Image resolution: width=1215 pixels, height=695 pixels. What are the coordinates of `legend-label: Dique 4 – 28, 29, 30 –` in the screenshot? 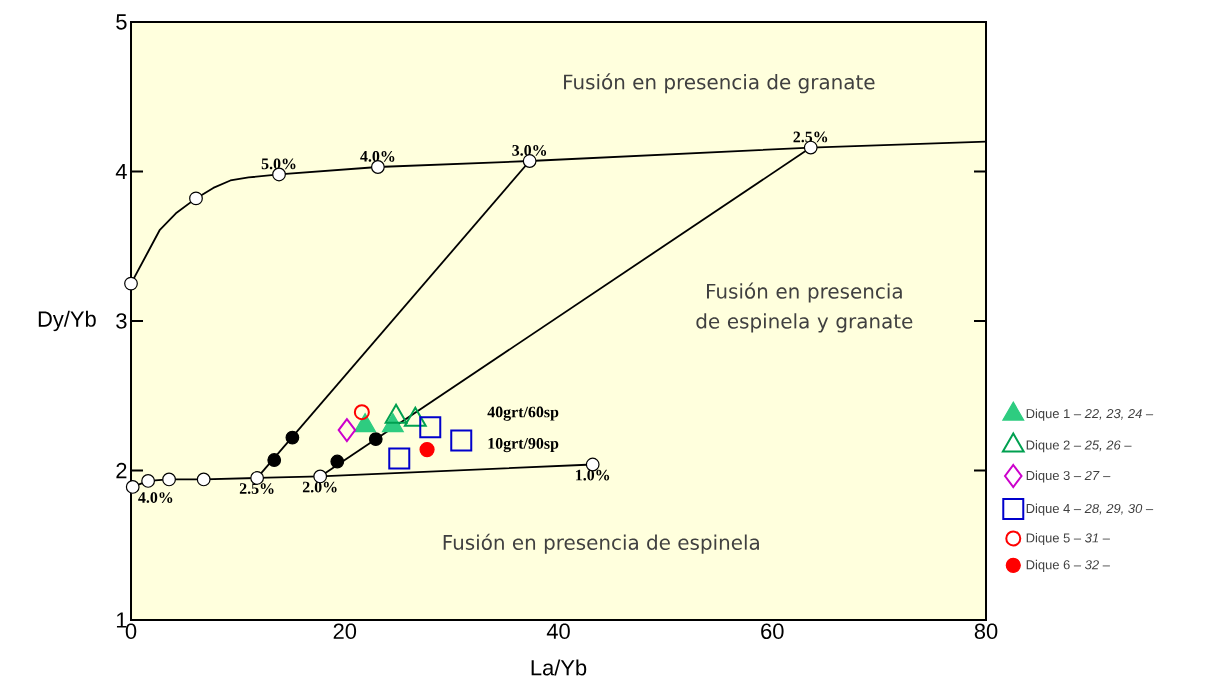 It's located at (1090, 509).